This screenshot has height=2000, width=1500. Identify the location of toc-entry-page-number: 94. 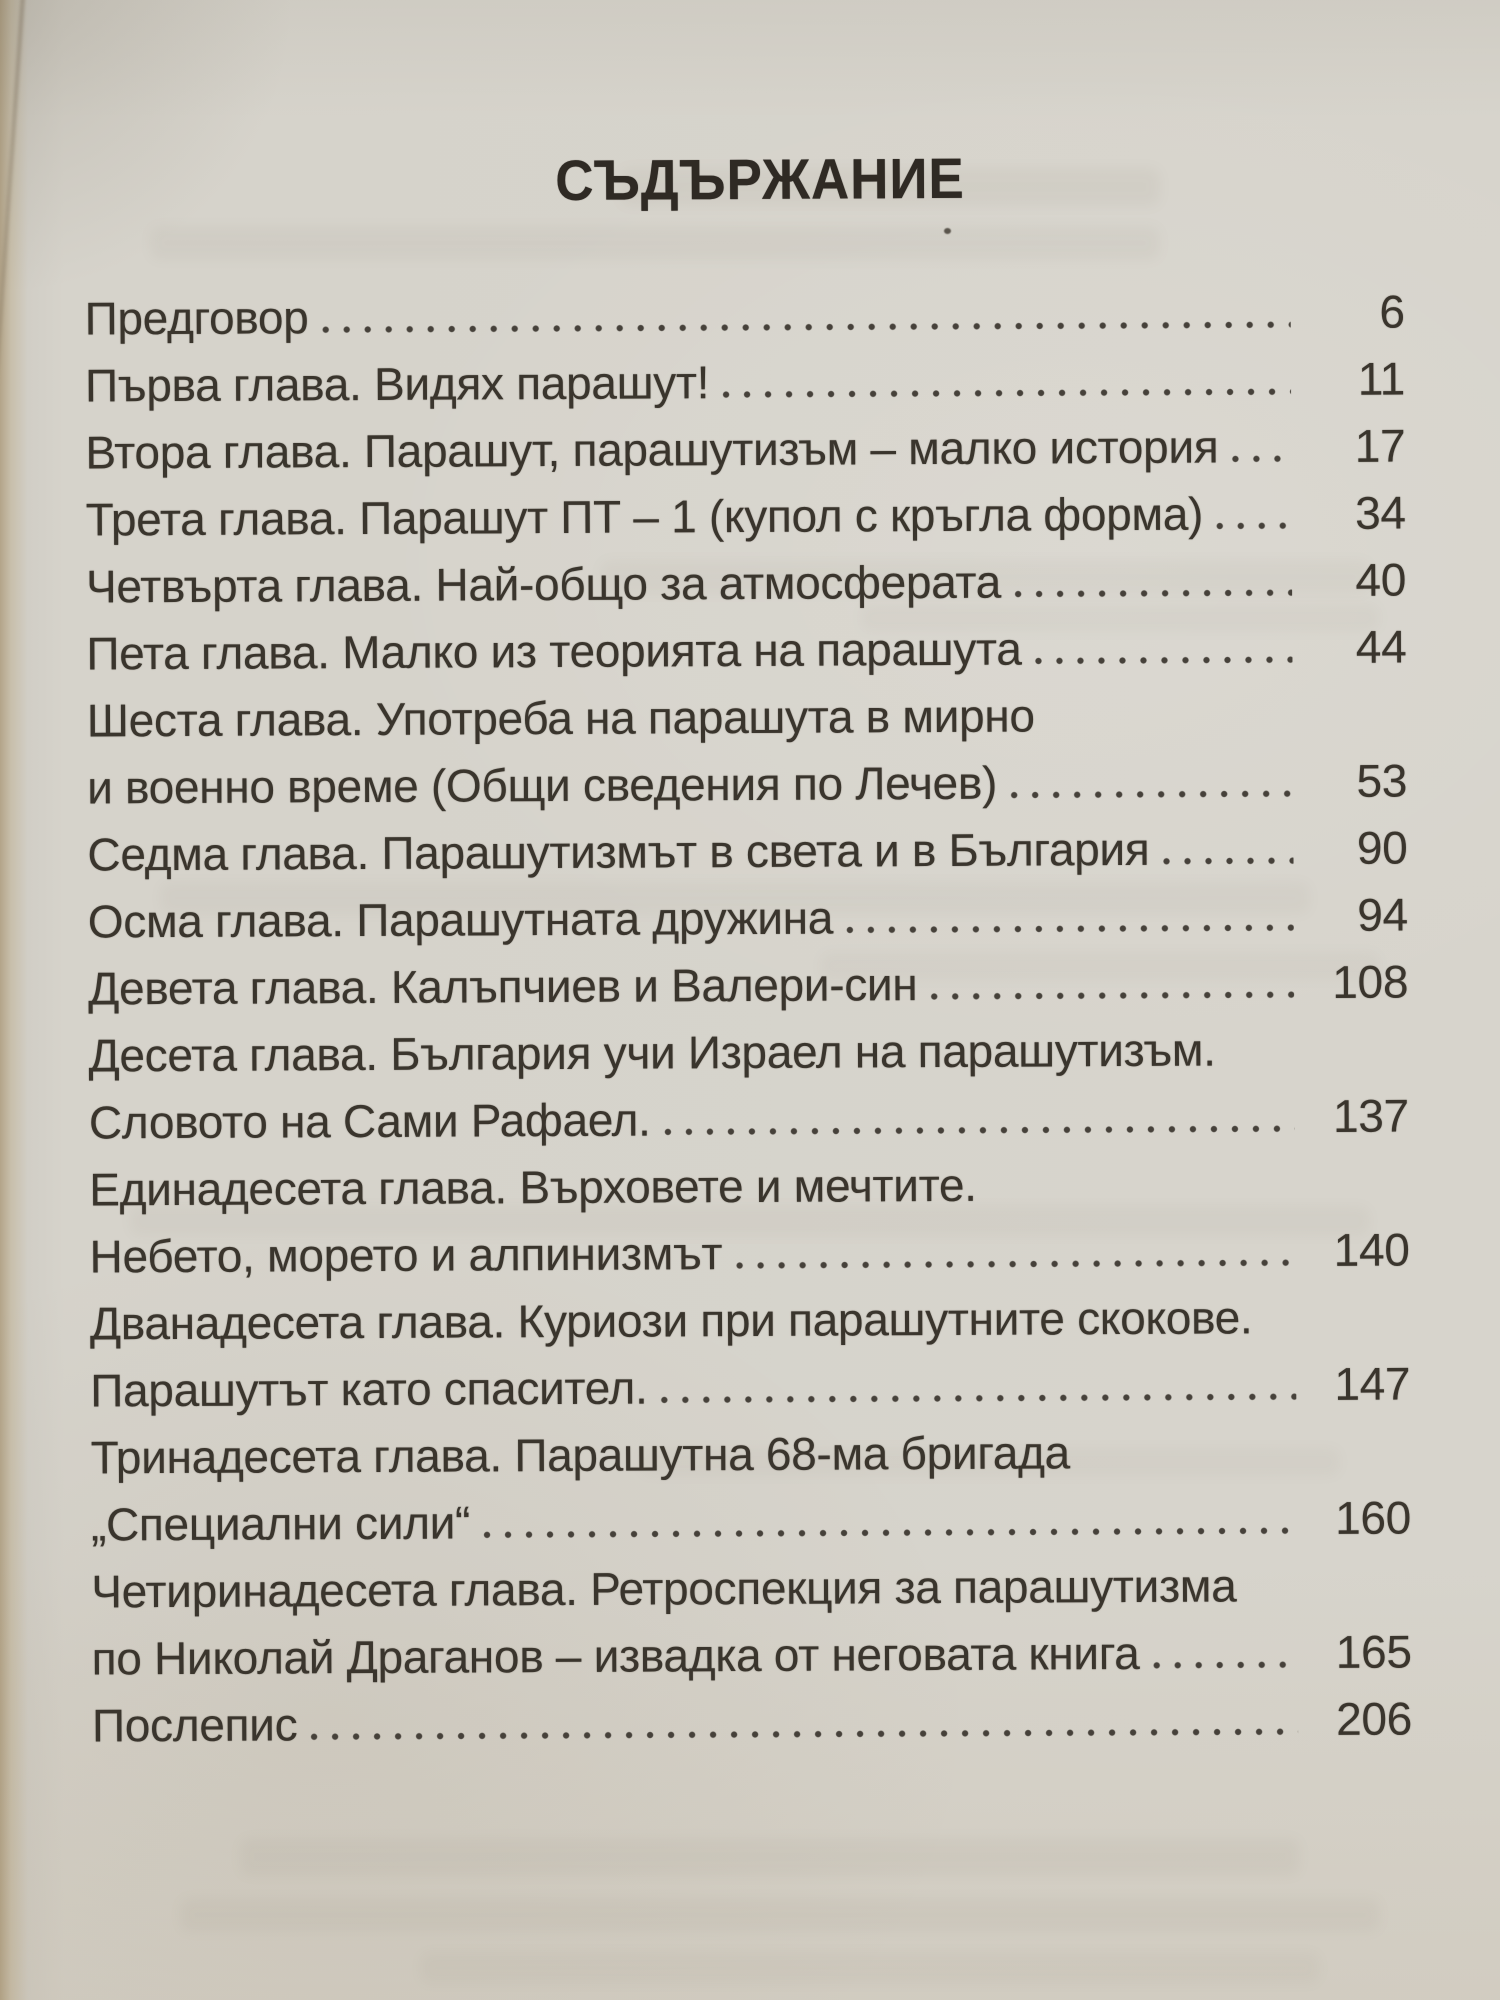
(1382, 914).